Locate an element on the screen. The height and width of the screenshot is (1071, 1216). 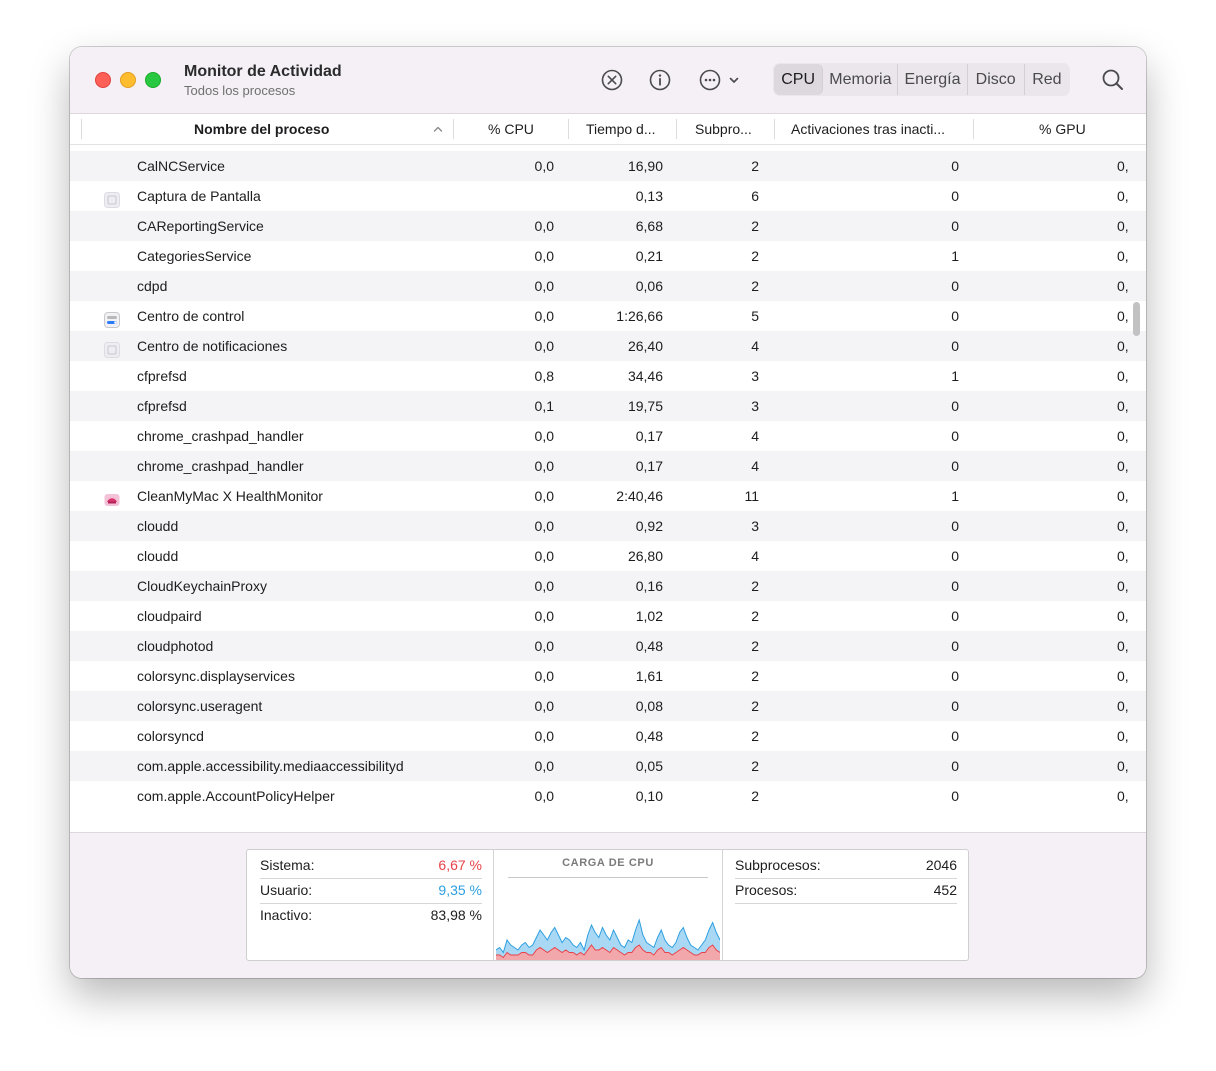
process-name: chrome_crashpad_handler is located at coordinates (220, 436).